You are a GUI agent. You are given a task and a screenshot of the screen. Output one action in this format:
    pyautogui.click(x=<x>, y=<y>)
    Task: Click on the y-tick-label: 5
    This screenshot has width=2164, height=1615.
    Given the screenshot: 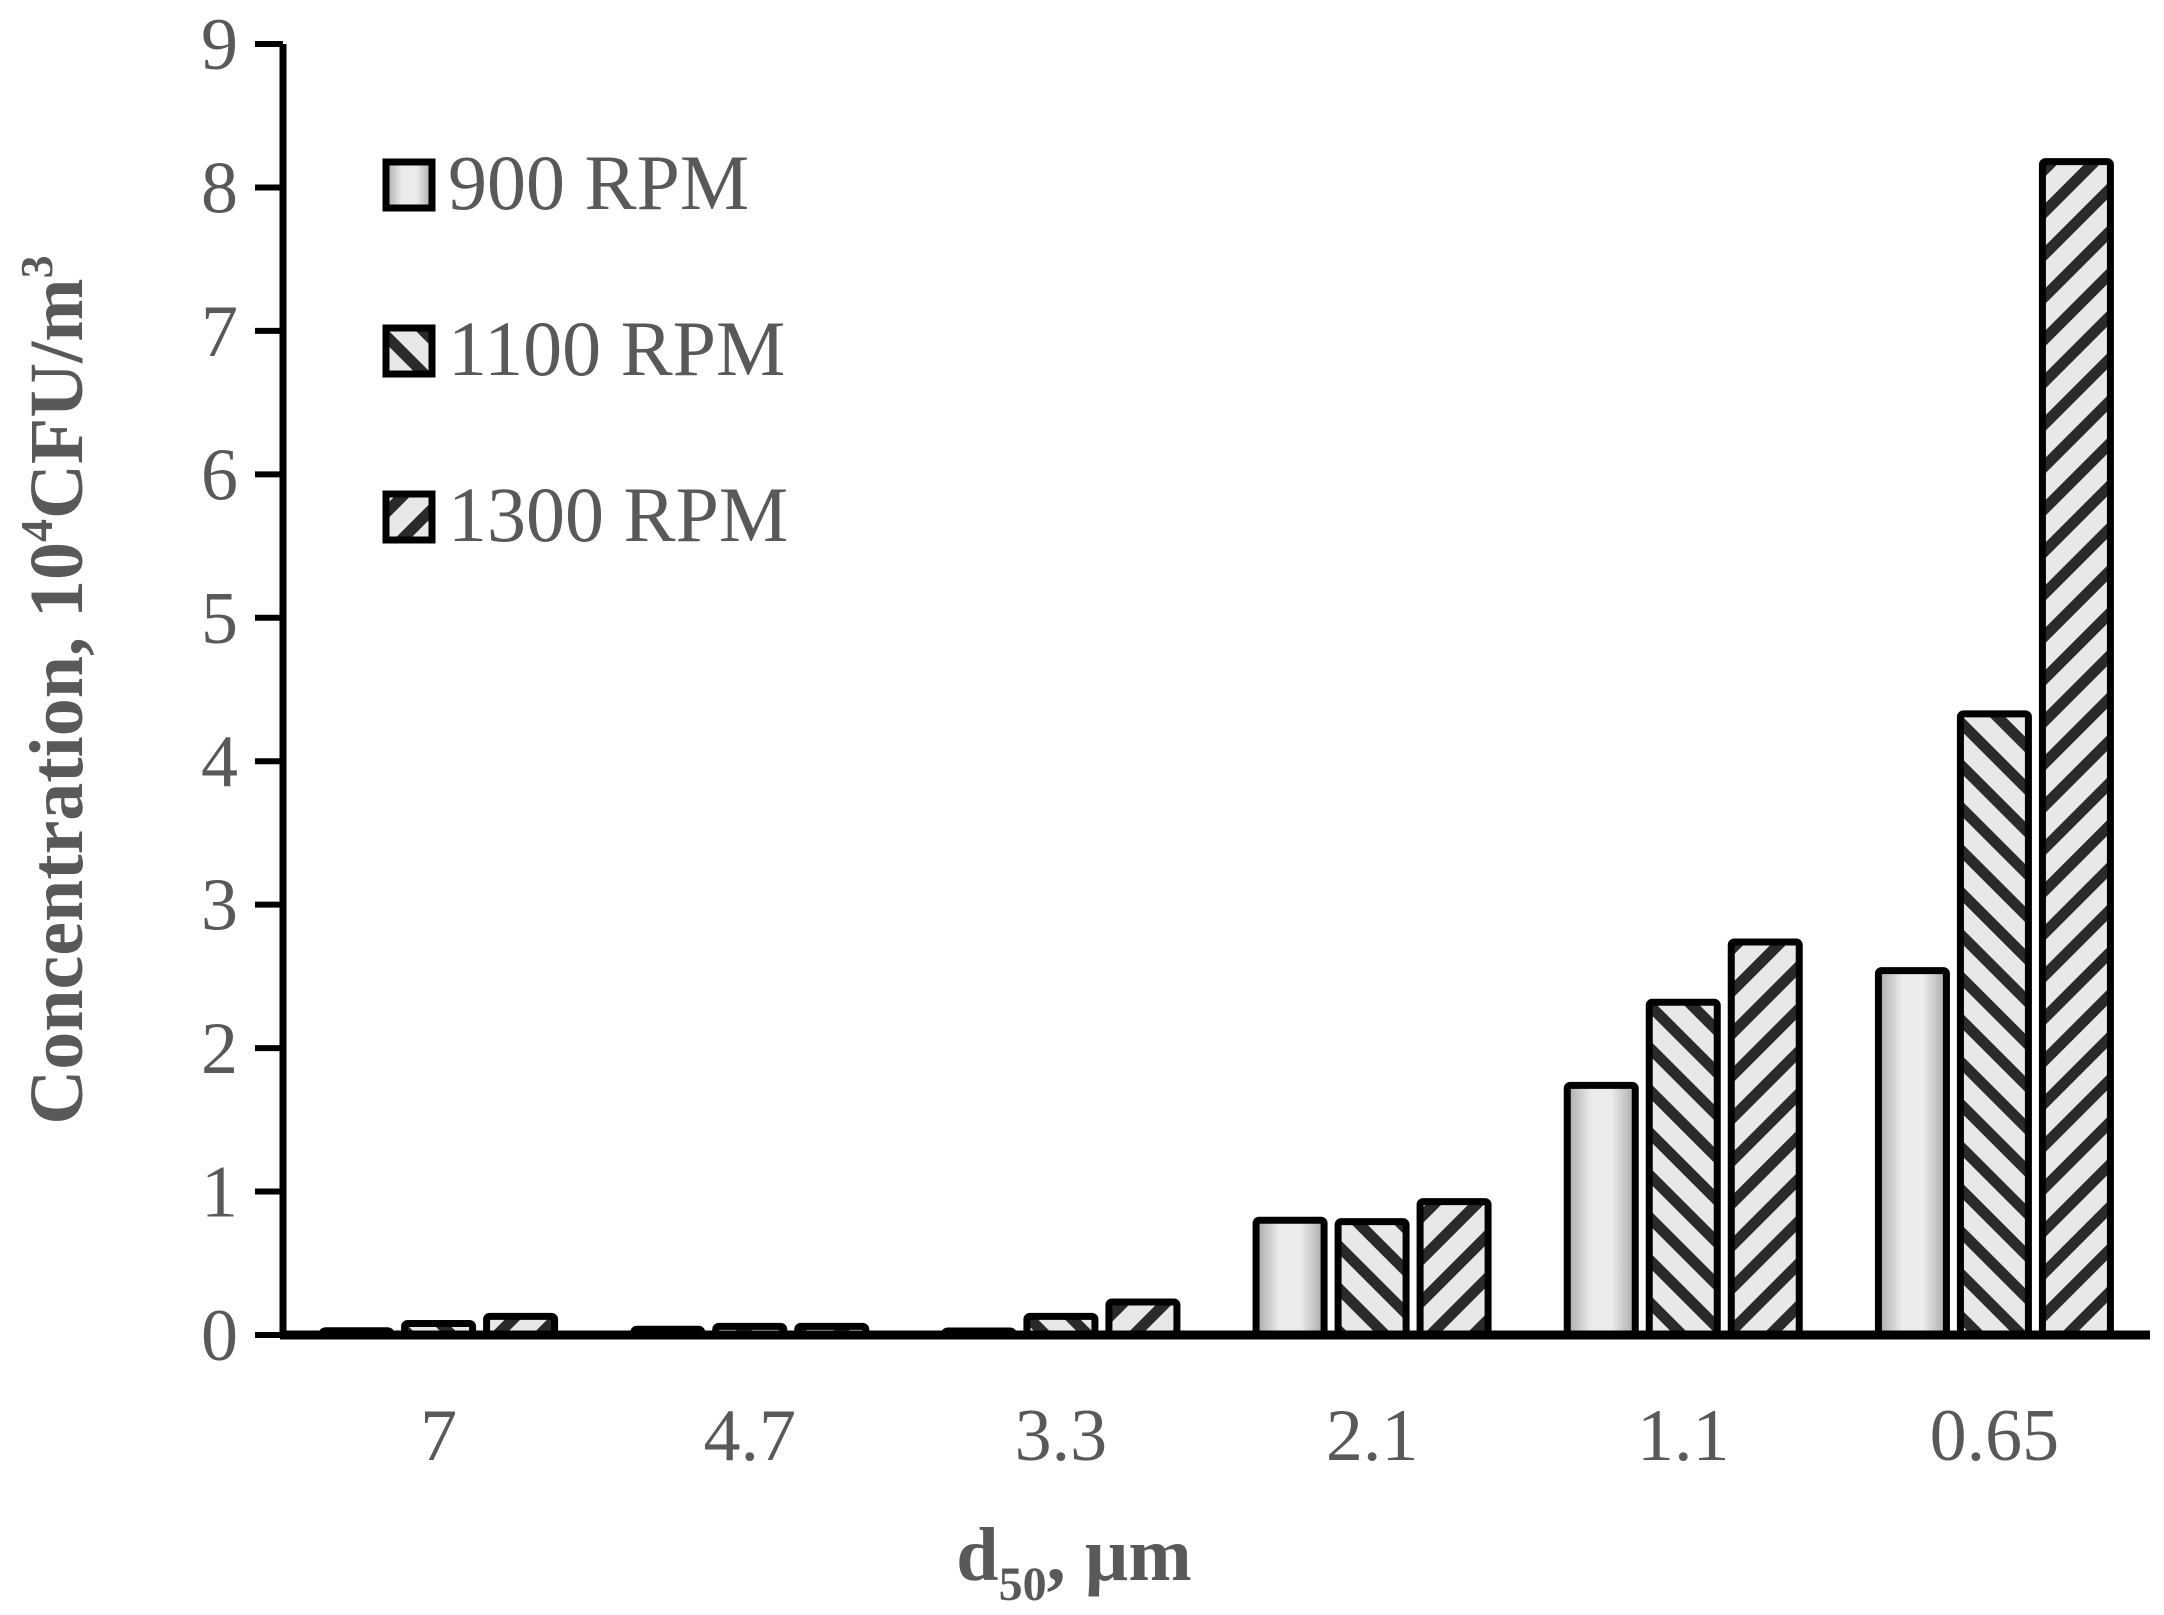 What is the action you would take?
    pyautogui.click(x=219, y=619)
    